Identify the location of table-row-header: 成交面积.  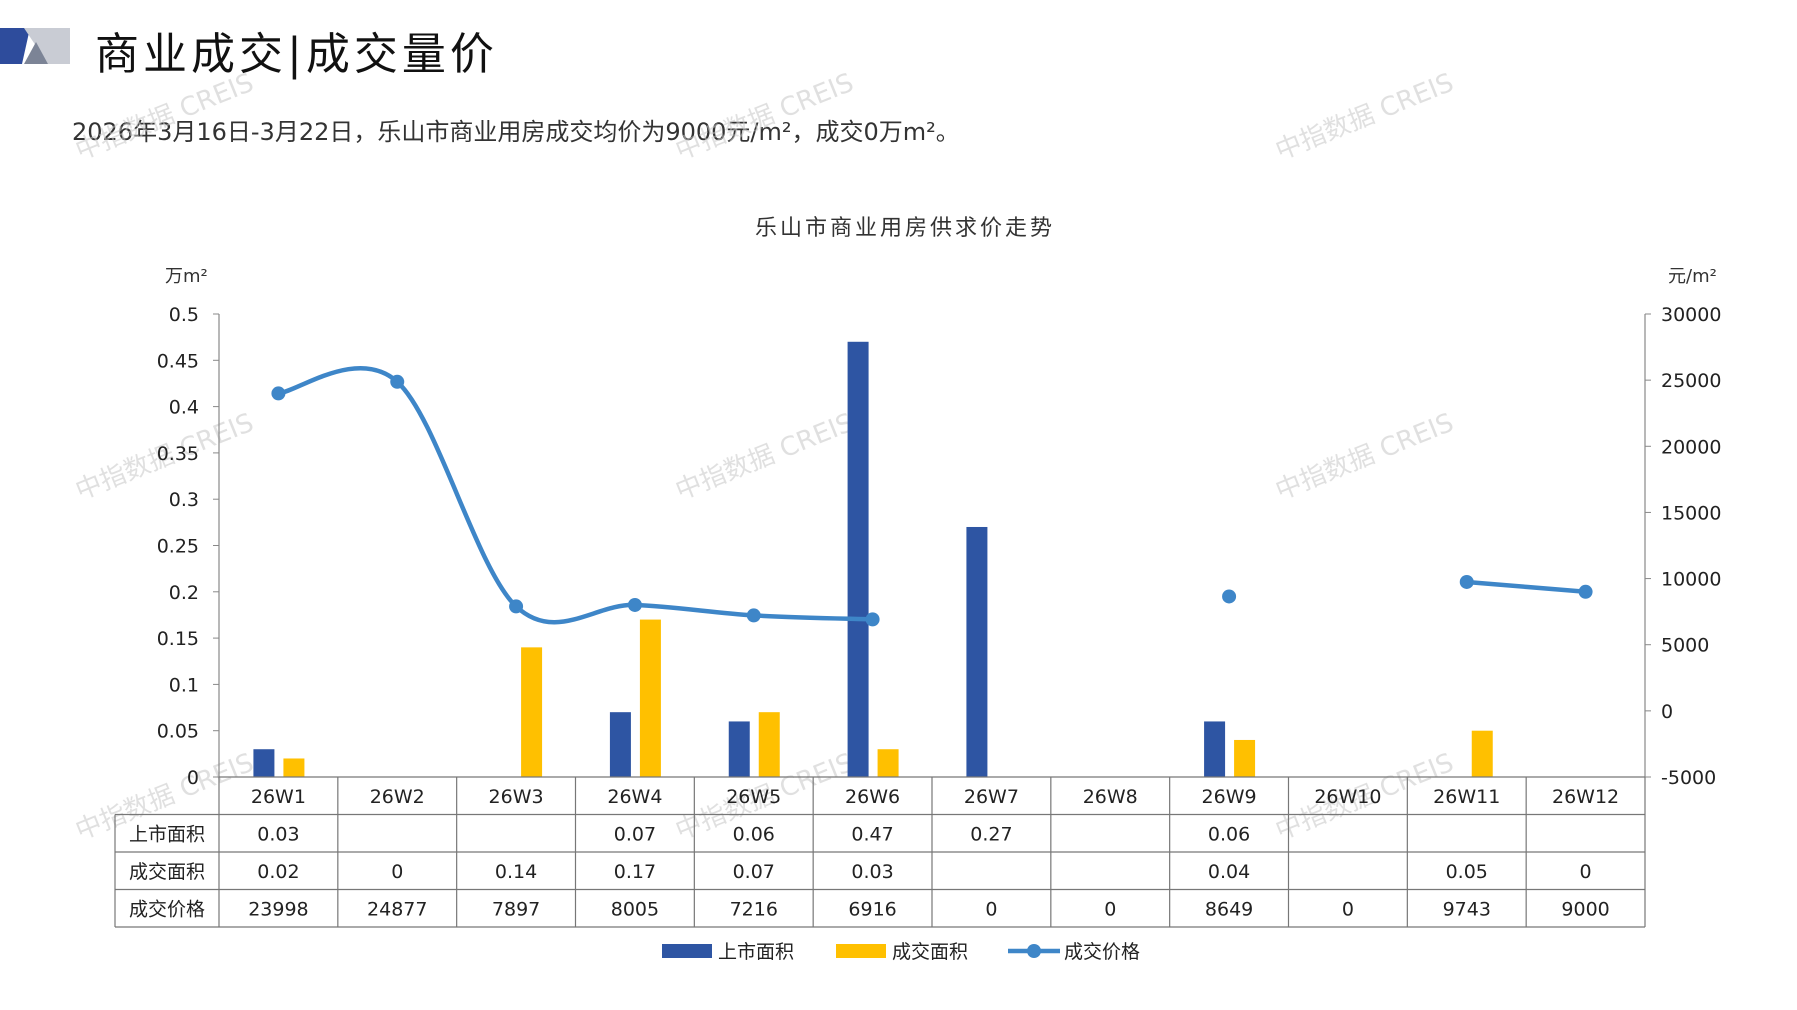
(167, 872).